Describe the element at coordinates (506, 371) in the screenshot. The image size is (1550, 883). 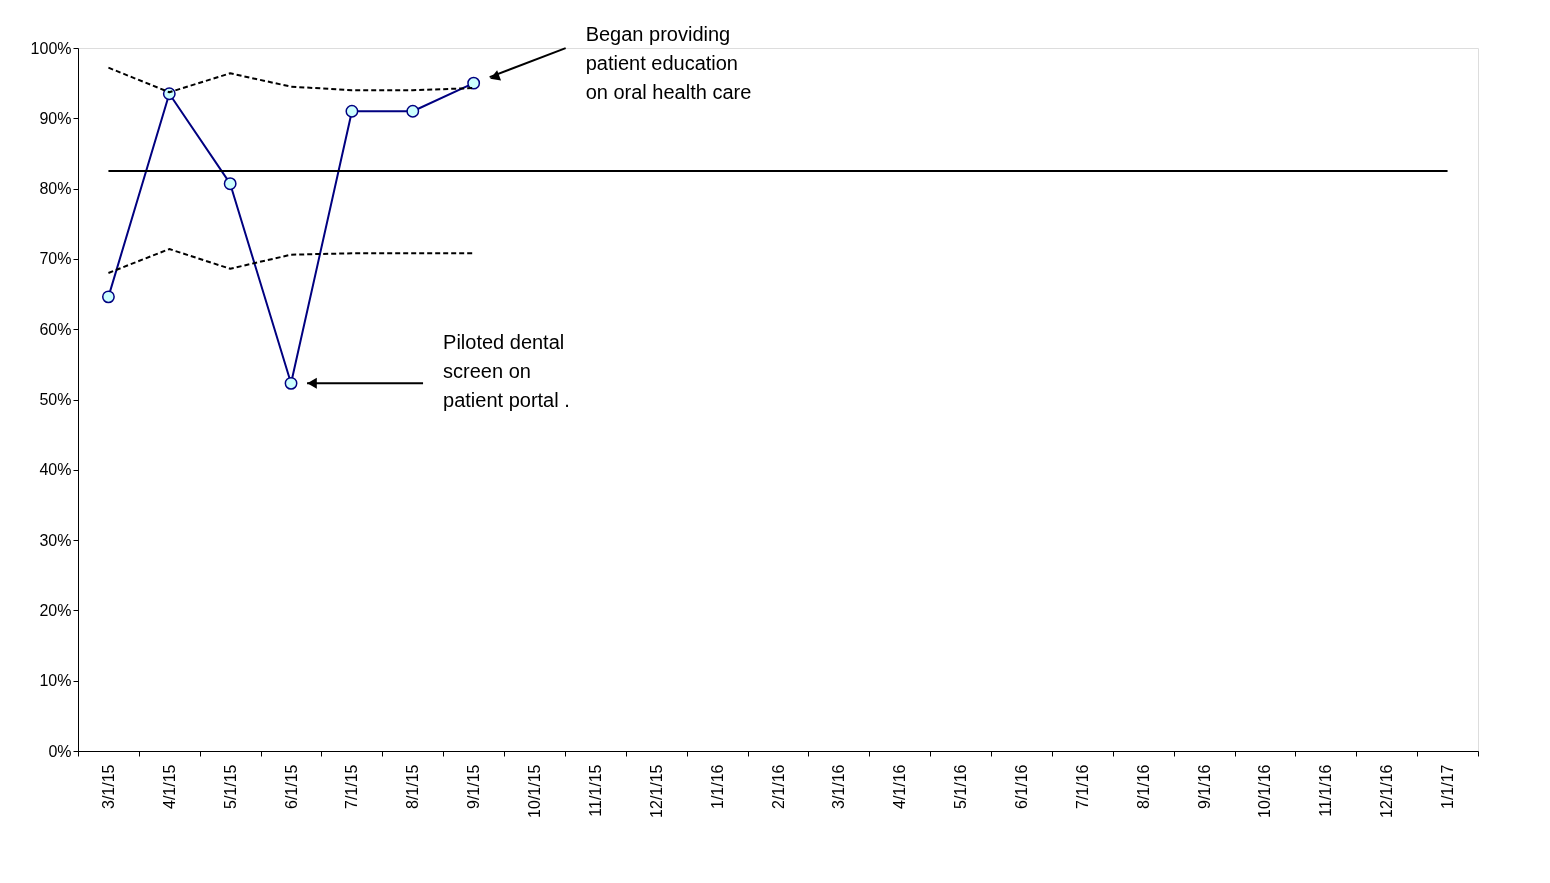
I see `annotation: Piloted dental screen on patient portal .` at that location.